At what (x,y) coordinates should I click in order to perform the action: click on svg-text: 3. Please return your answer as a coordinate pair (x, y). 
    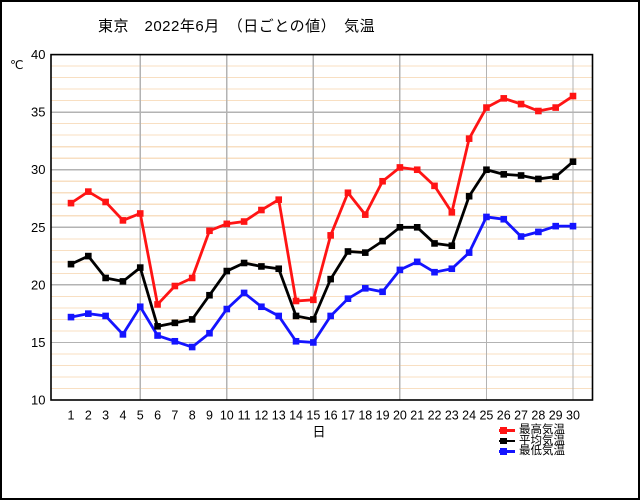
    Looking at the image, I should click on (105, 416).